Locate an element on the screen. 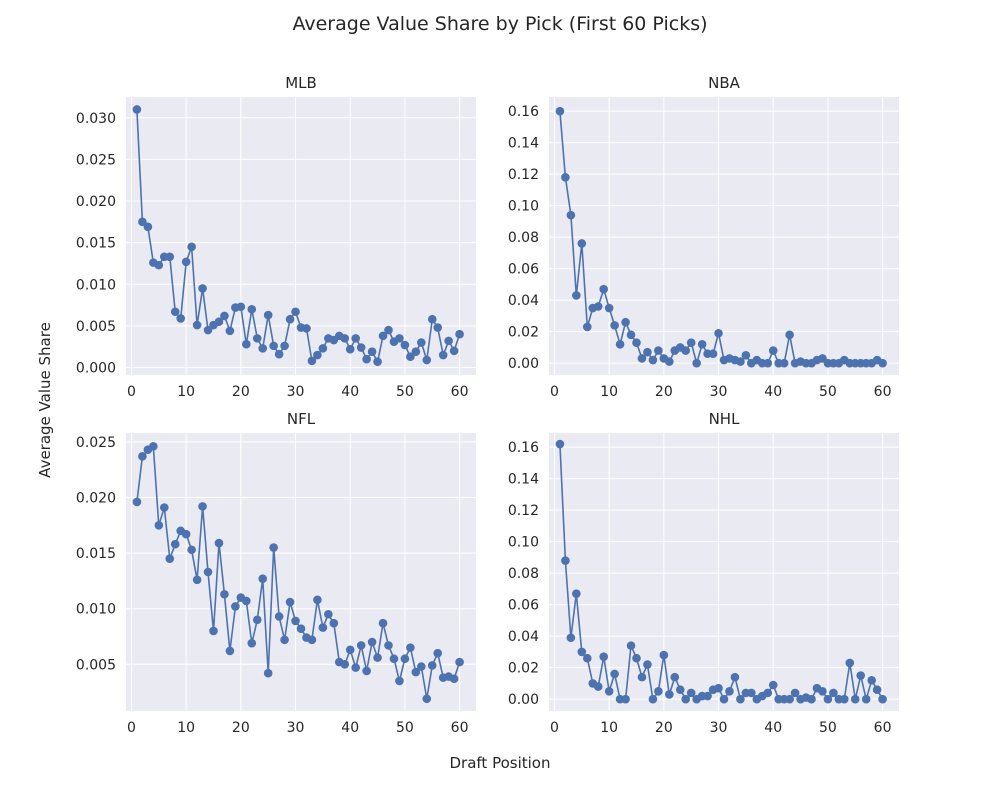 The image size is (1000, 804). y-tick-label: 0.025 is located at coordinates (96, 160).